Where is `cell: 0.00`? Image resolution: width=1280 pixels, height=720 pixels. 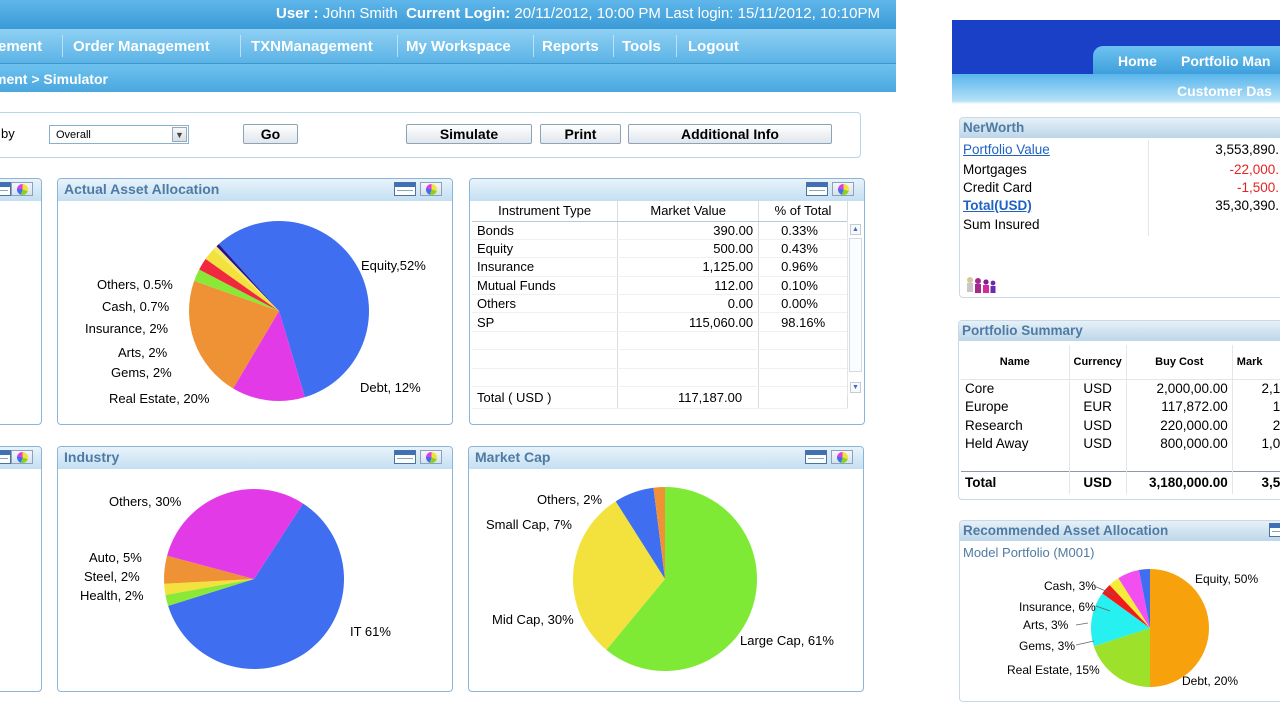 cell: 0.00 is located at coordinates (688, 304).